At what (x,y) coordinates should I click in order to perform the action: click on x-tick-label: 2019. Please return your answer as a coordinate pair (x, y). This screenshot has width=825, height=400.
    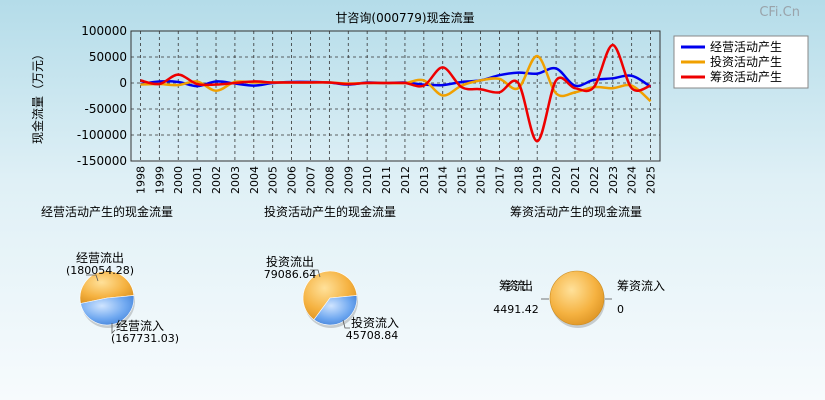
    Looking at the image, I should click on (537, 180).